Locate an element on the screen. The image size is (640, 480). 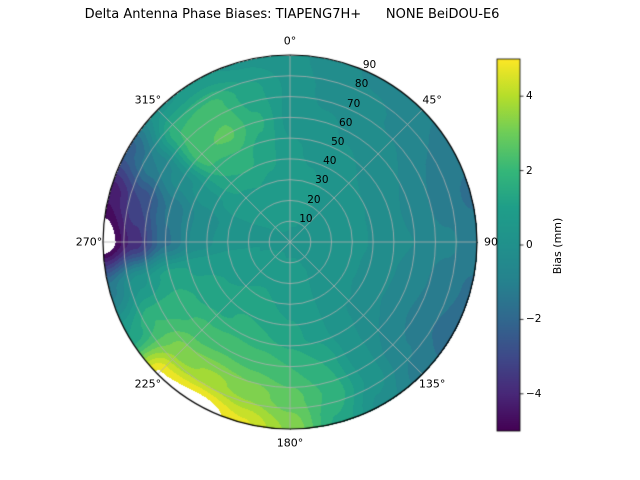
r-tick-label: 60 is located at coordinates (346, 122).